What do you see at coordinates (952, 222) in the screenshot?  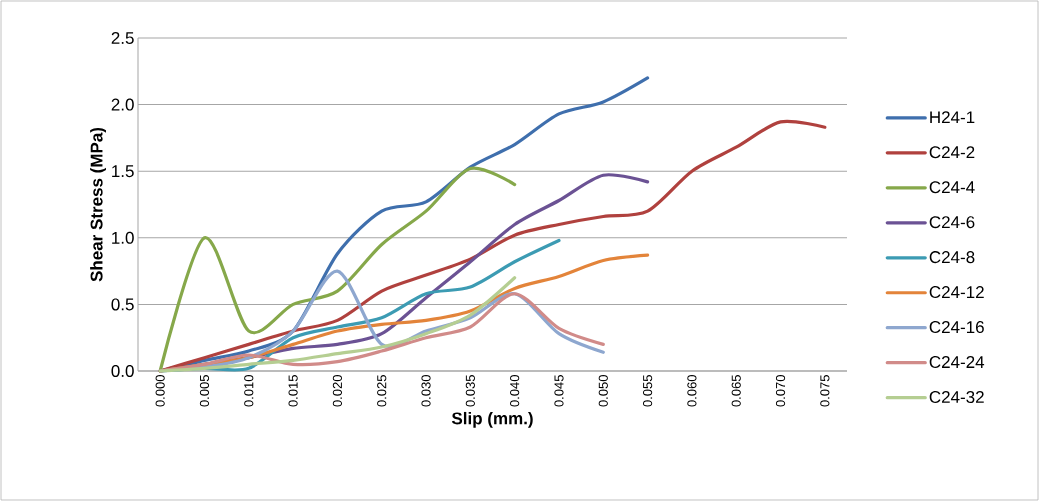 I see `legend-label: C24-6` at bounding box center [952, 222].